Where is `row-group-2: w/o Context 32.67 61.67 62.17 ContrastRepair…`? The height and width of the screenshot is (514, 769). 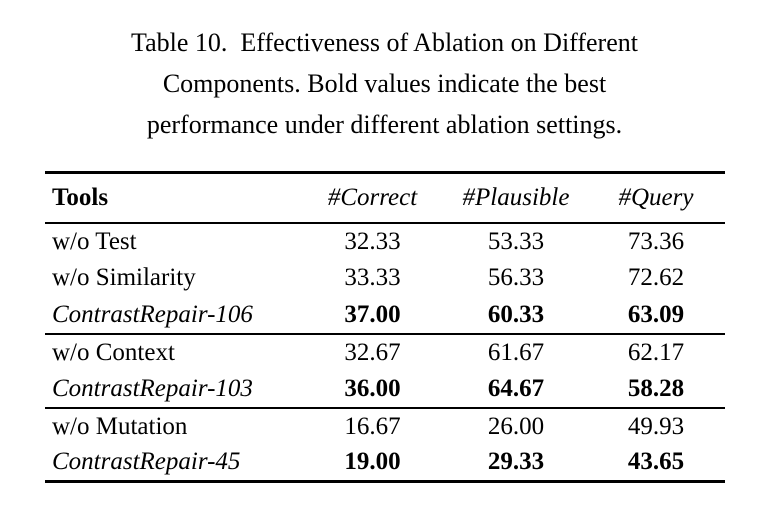
row-group-2: w/o Context 32.67 61.67 62.17 ContrastRepair… is located at coordinates (385, 371).